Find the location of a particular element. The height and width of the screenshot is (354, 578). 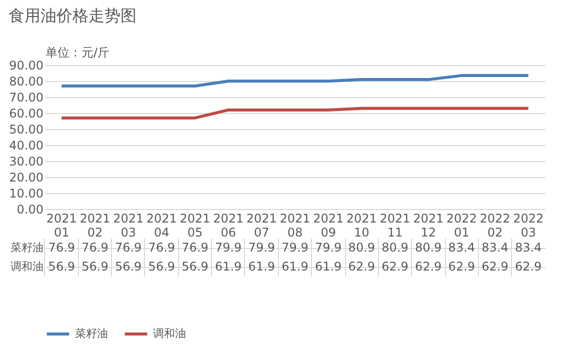

y-tick-label: 20.00 is located at coordinates (26, 177).